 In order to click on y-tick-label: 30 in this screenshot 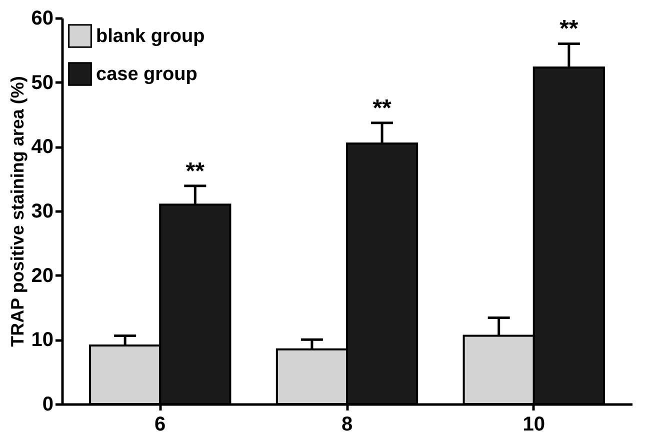, I will do `click(42, 211)`.